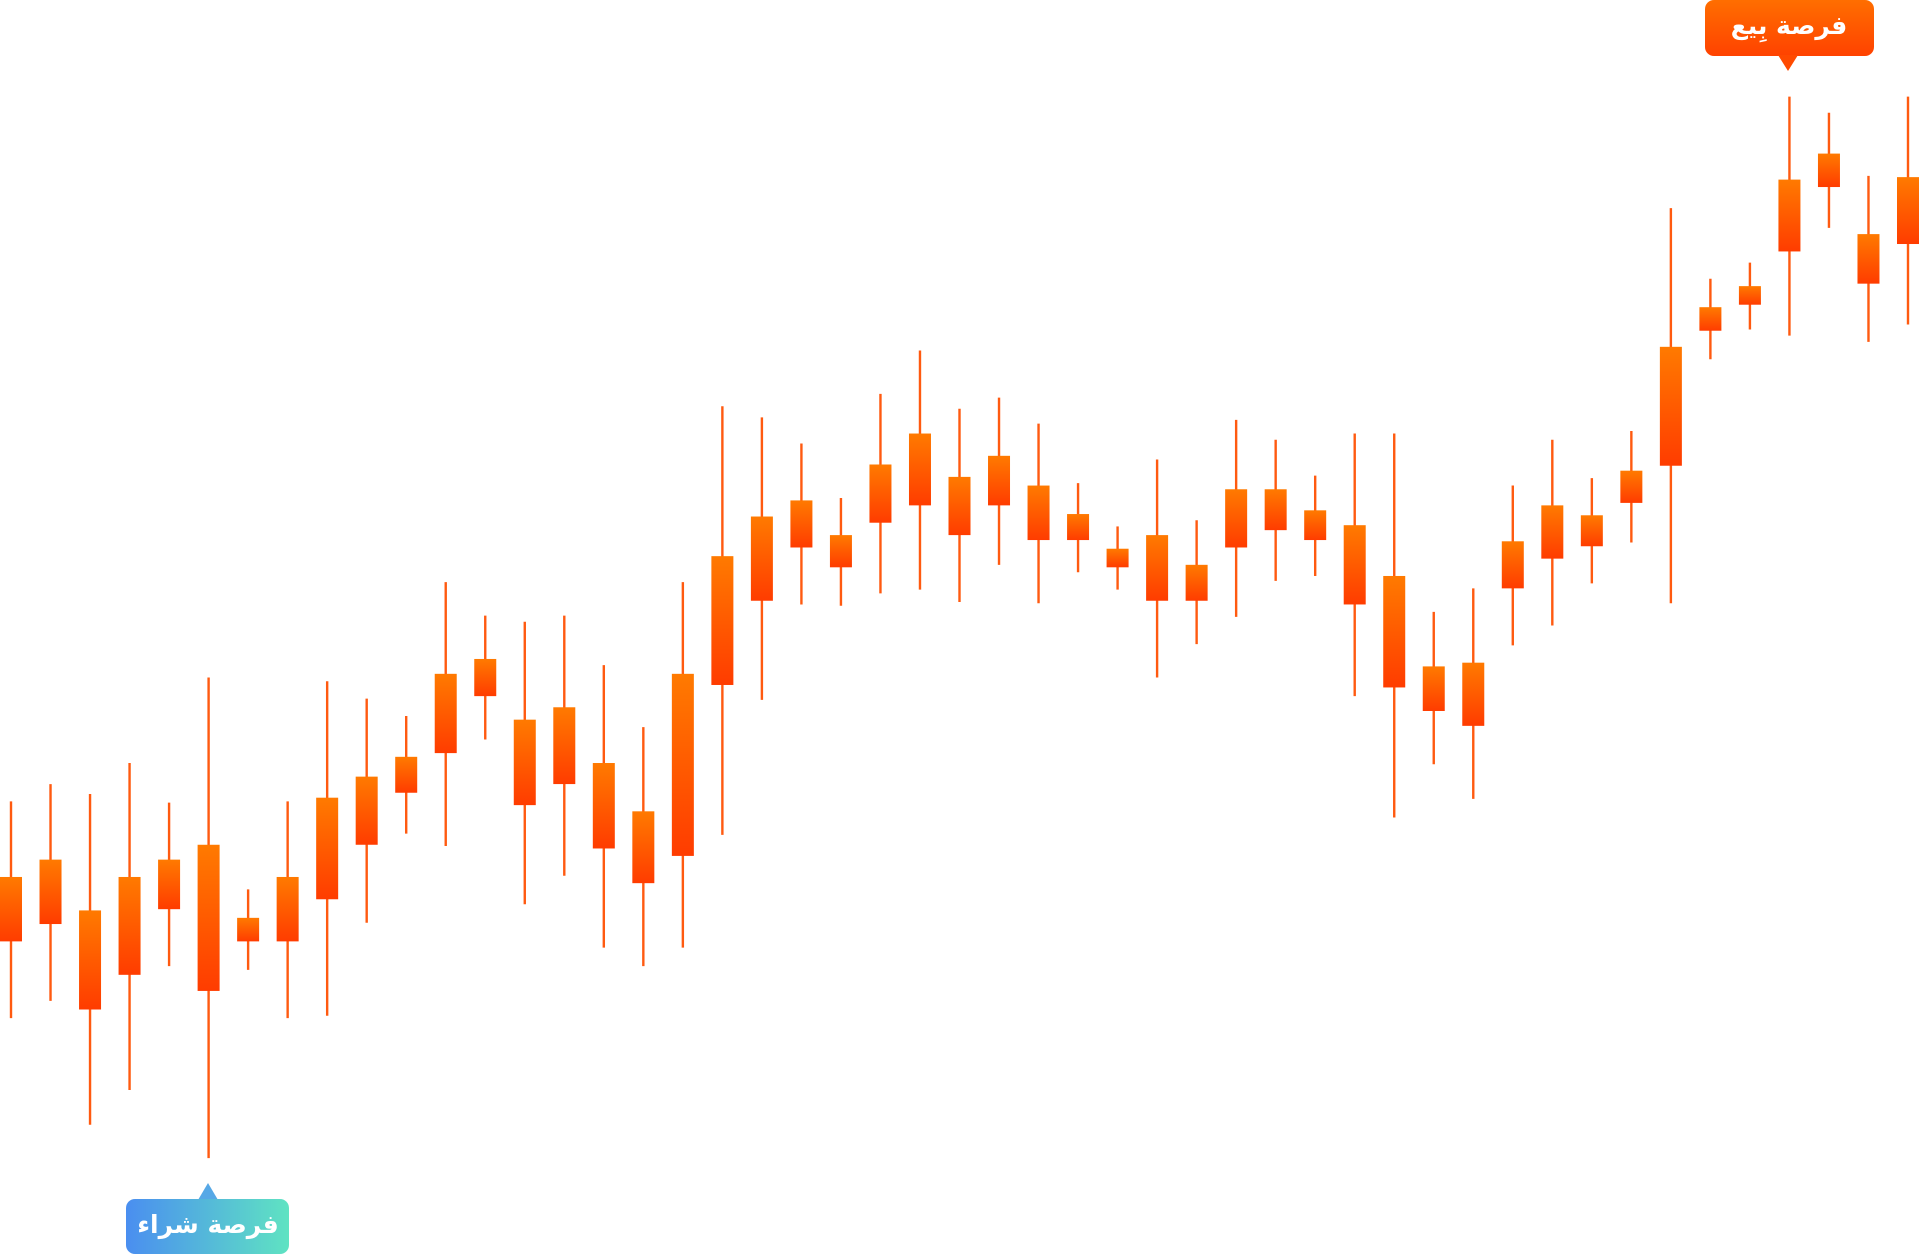  I want to click on buy-label: فرصة شراء, so click(207, 1225).